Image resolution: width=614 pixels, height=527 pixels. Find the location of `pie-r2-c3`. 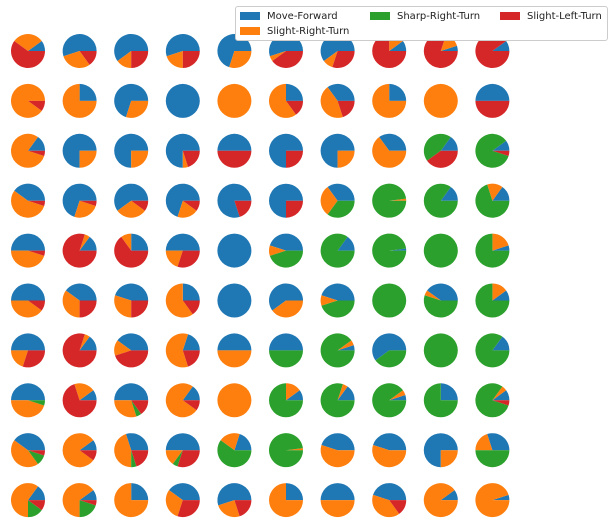

pie-r2-c3 is located at coordinates (131, 100).